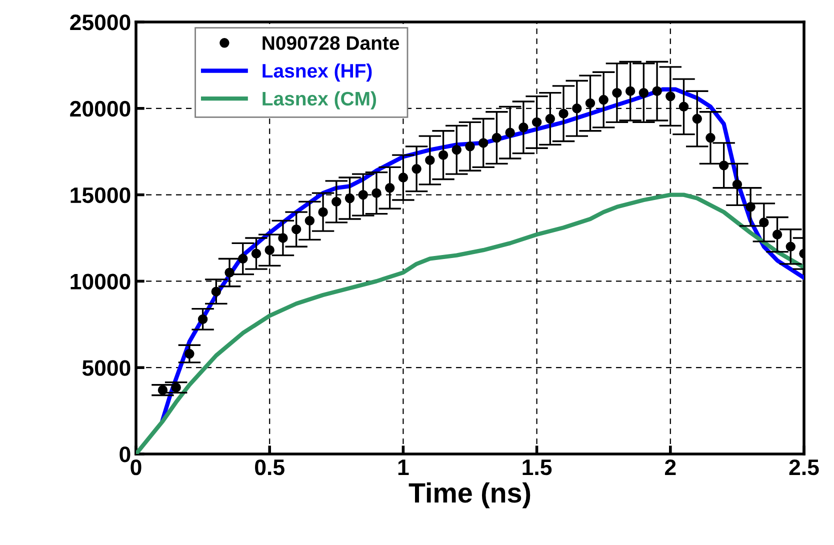 The width and height of the screenshot is (834, 545). What do you see at coordinates (469, 495) in the screenshot?
I see `x-axis-title: Time (ns)` at bounding box center [469, 495].